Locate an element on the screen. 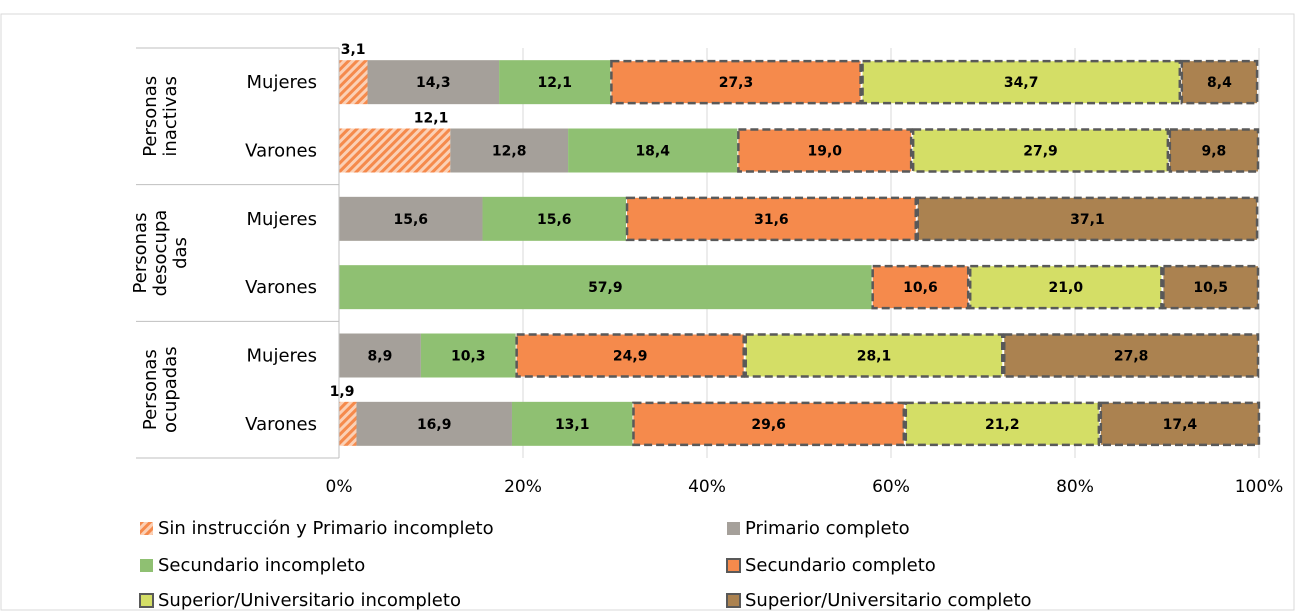  data-label: 31,6 is located at coordinates (771, 220).